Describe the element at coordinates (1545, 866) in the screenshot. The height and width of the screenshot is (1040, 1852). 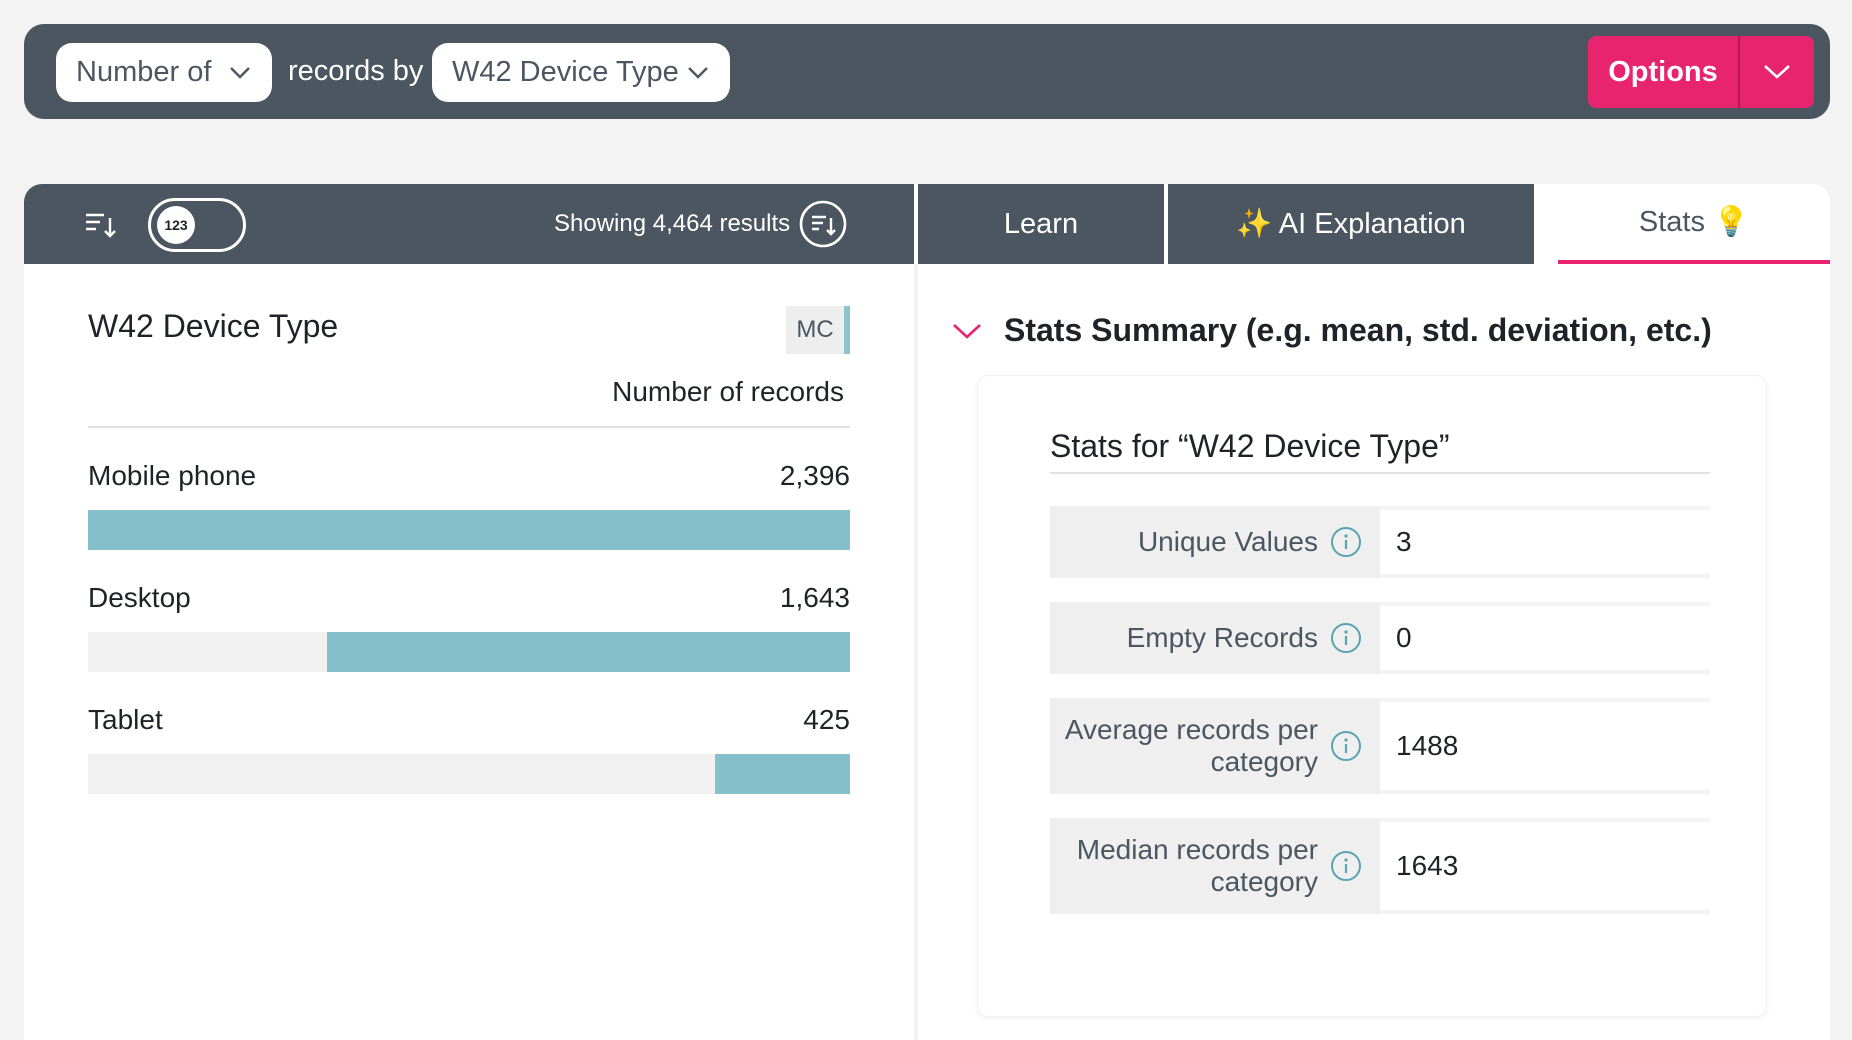
I see `stat-value: 1643` at that location.